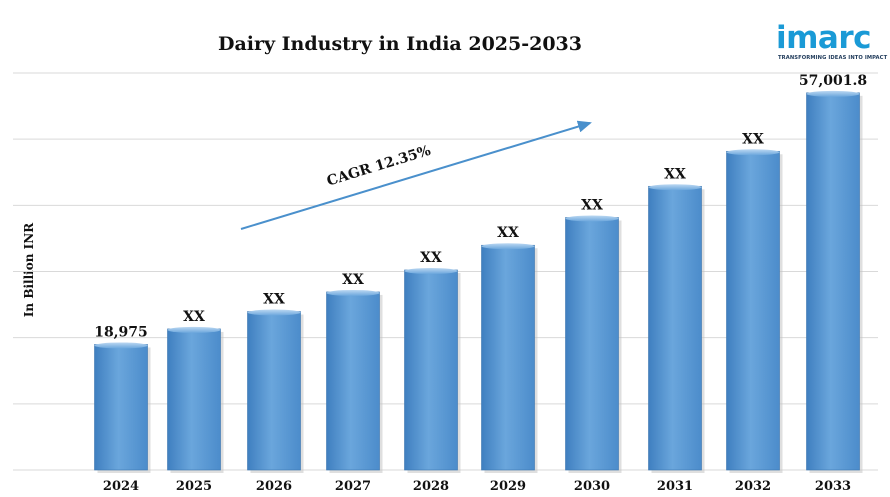  Describe the element at coordinates (121, 486) in the screenshot. I see `x-tick-label: 2024` at that location.